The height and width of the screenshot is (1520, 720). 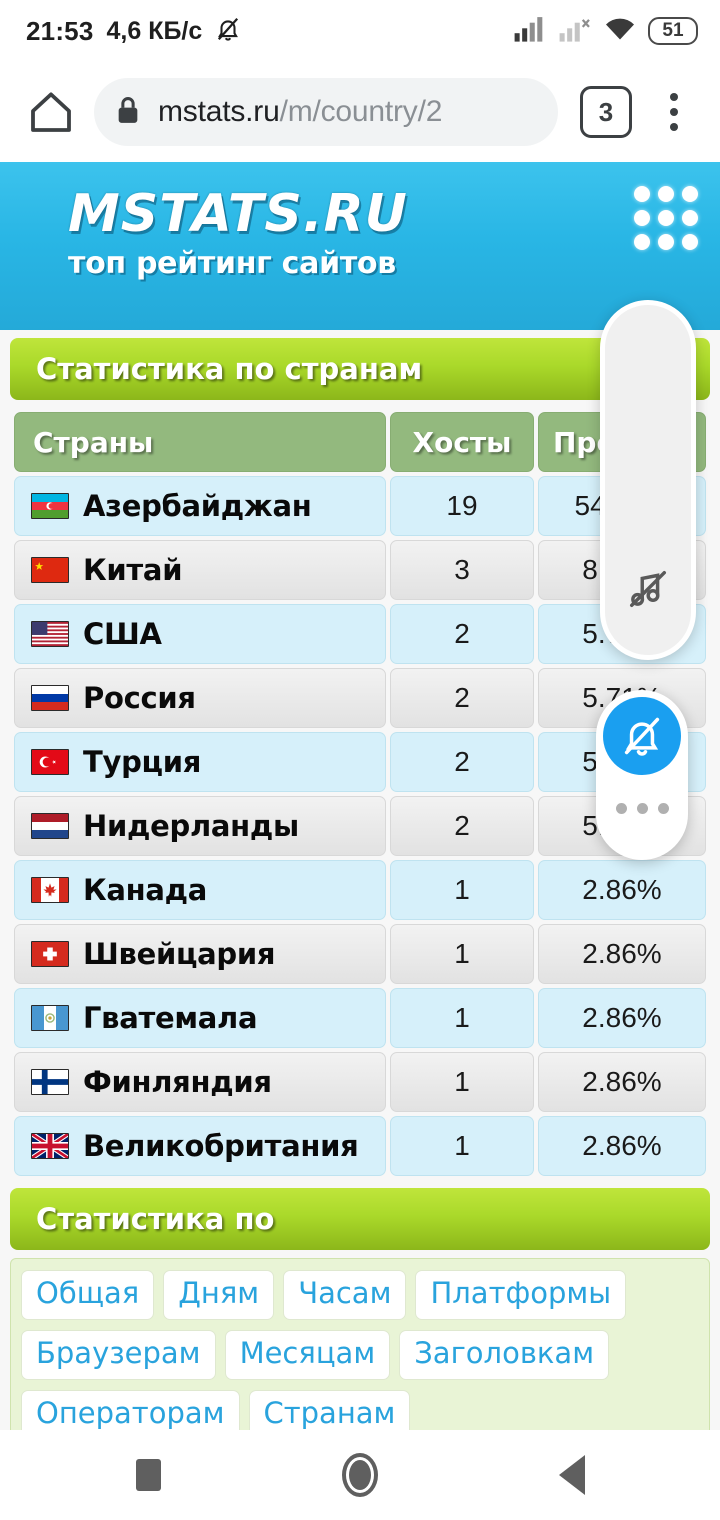 I want to click on country-name-wrap: Нидерланды, so click(x=200, y=826).